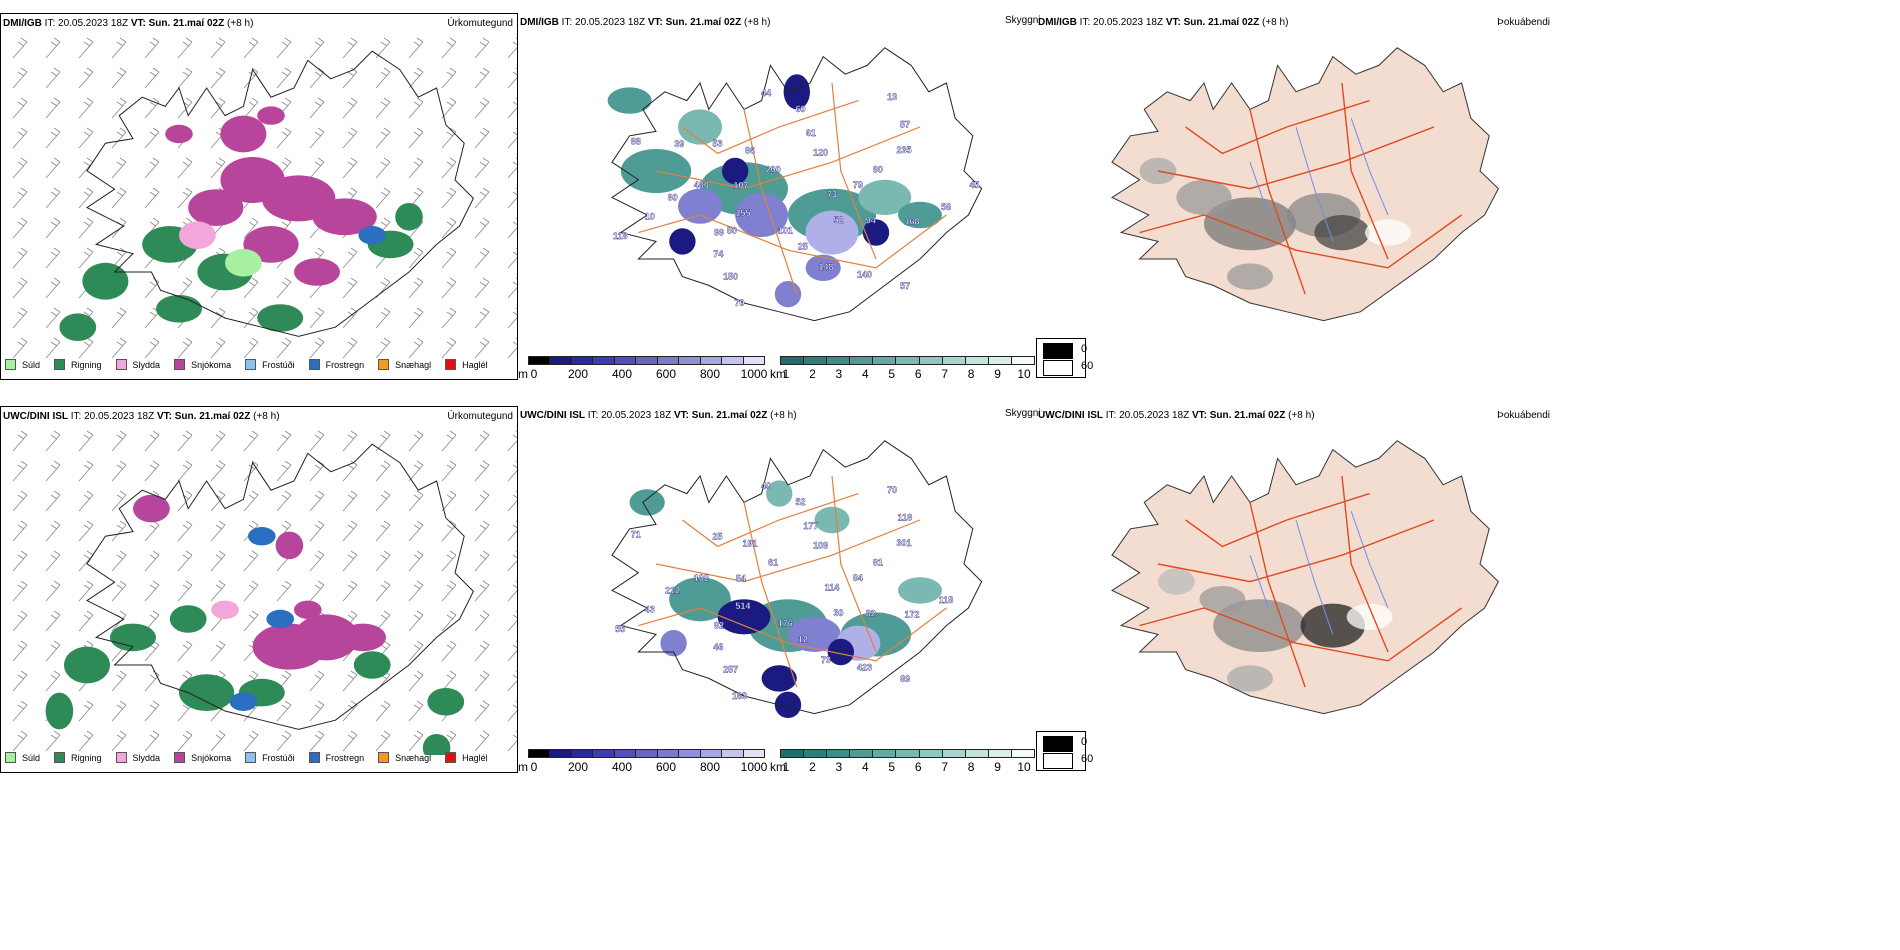  I want to click on colorbar-tick-label: 9, so click(997, 767).